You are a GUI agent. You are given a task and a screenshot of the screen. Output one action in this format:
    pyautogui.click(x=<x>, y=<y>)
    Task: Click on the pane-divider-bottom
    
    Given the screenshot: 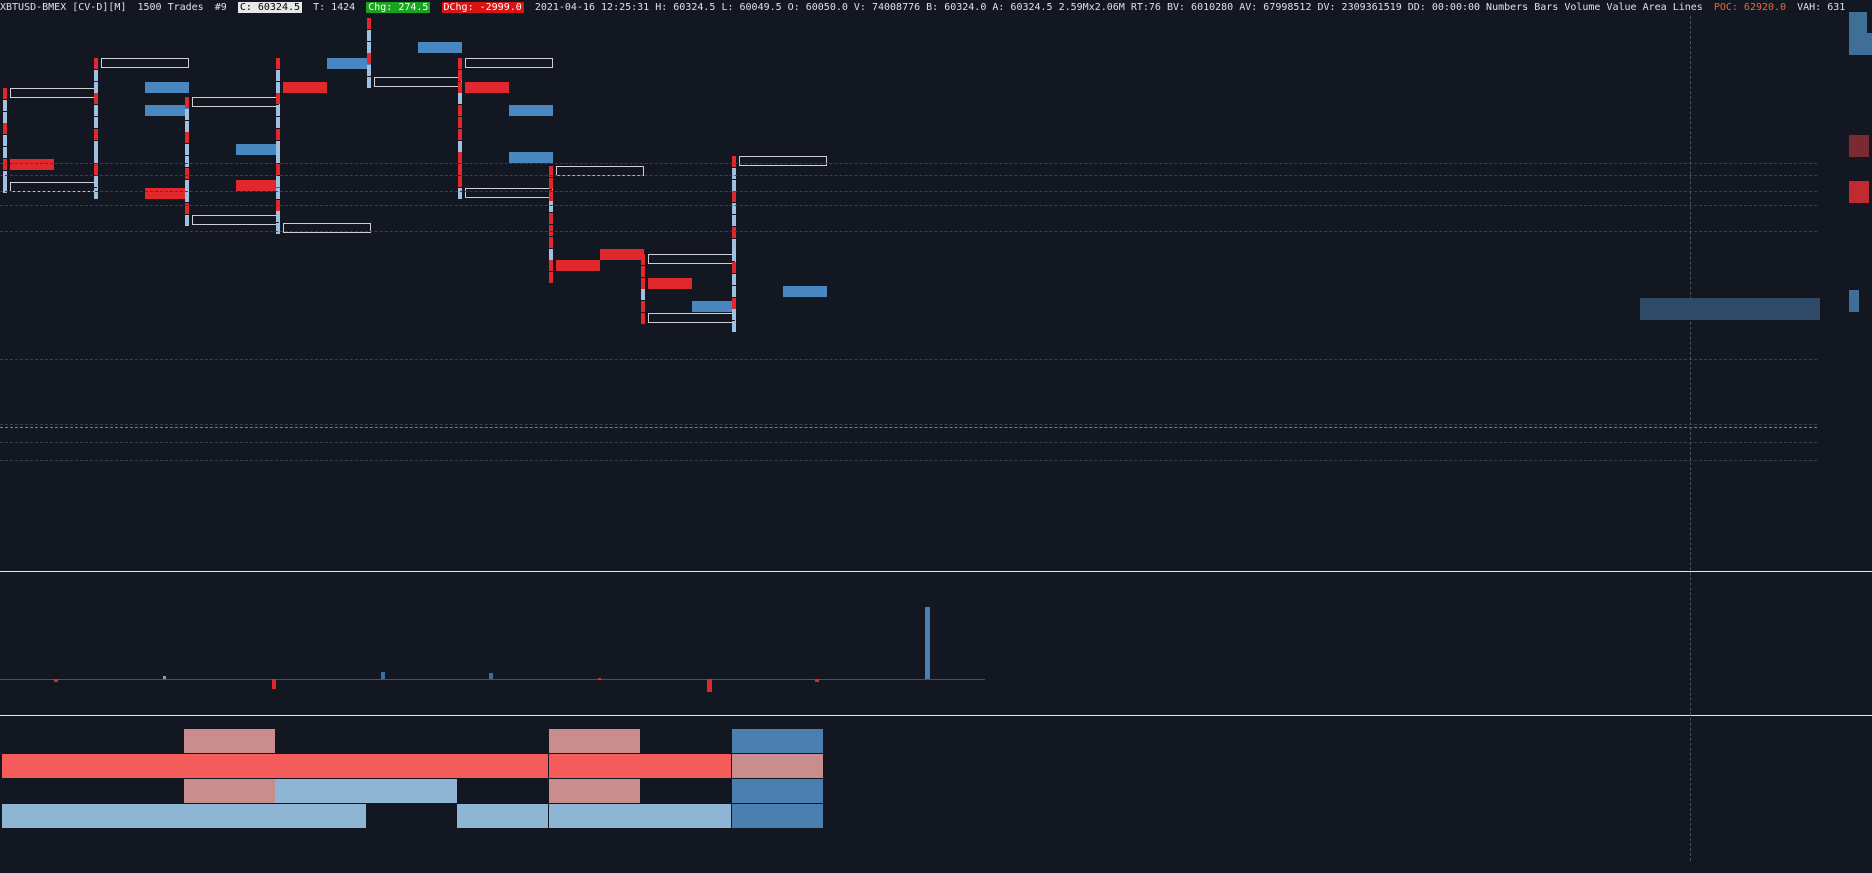 What is the action you would take?
    pyautogui.click(x=936, y=715)
    